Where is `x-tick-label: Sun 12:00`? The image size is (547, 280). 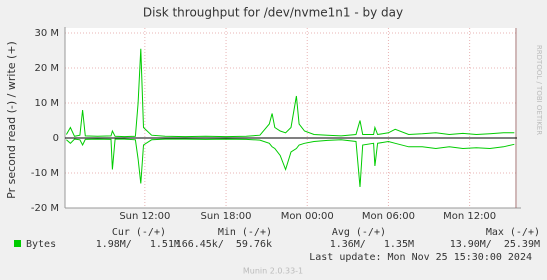
x-tick-label: Sun 12:00 is located at coordinates (144, 216).